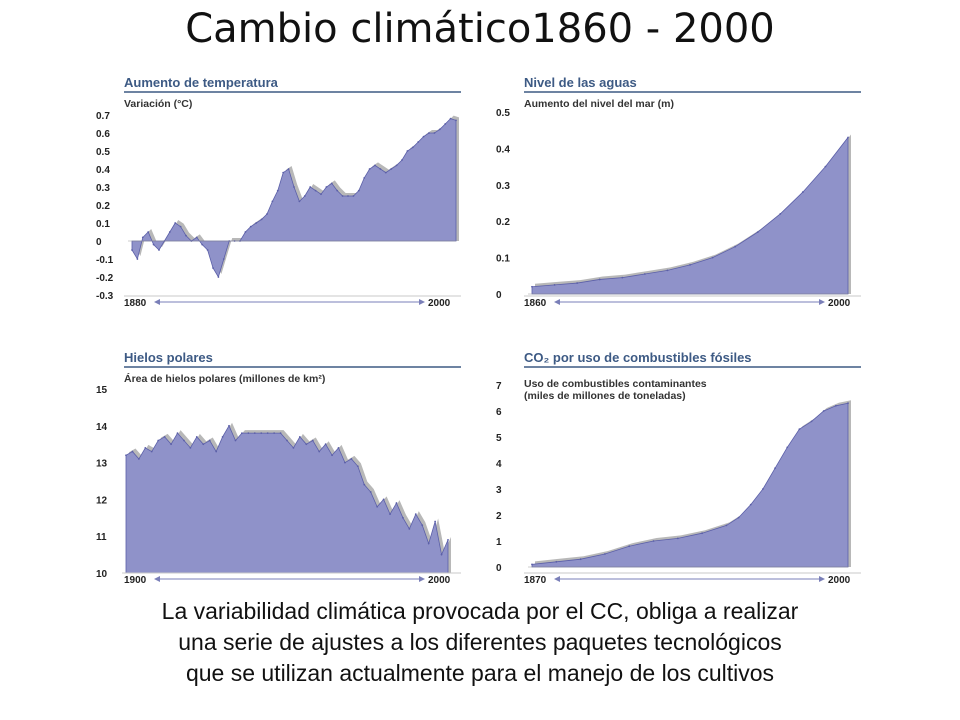 This screenshot has height=720, width=960. What do you see at coordinates (535, 303) in the screenshot?
I see `x-start-label: 1860` at bounding box center [535, 303].